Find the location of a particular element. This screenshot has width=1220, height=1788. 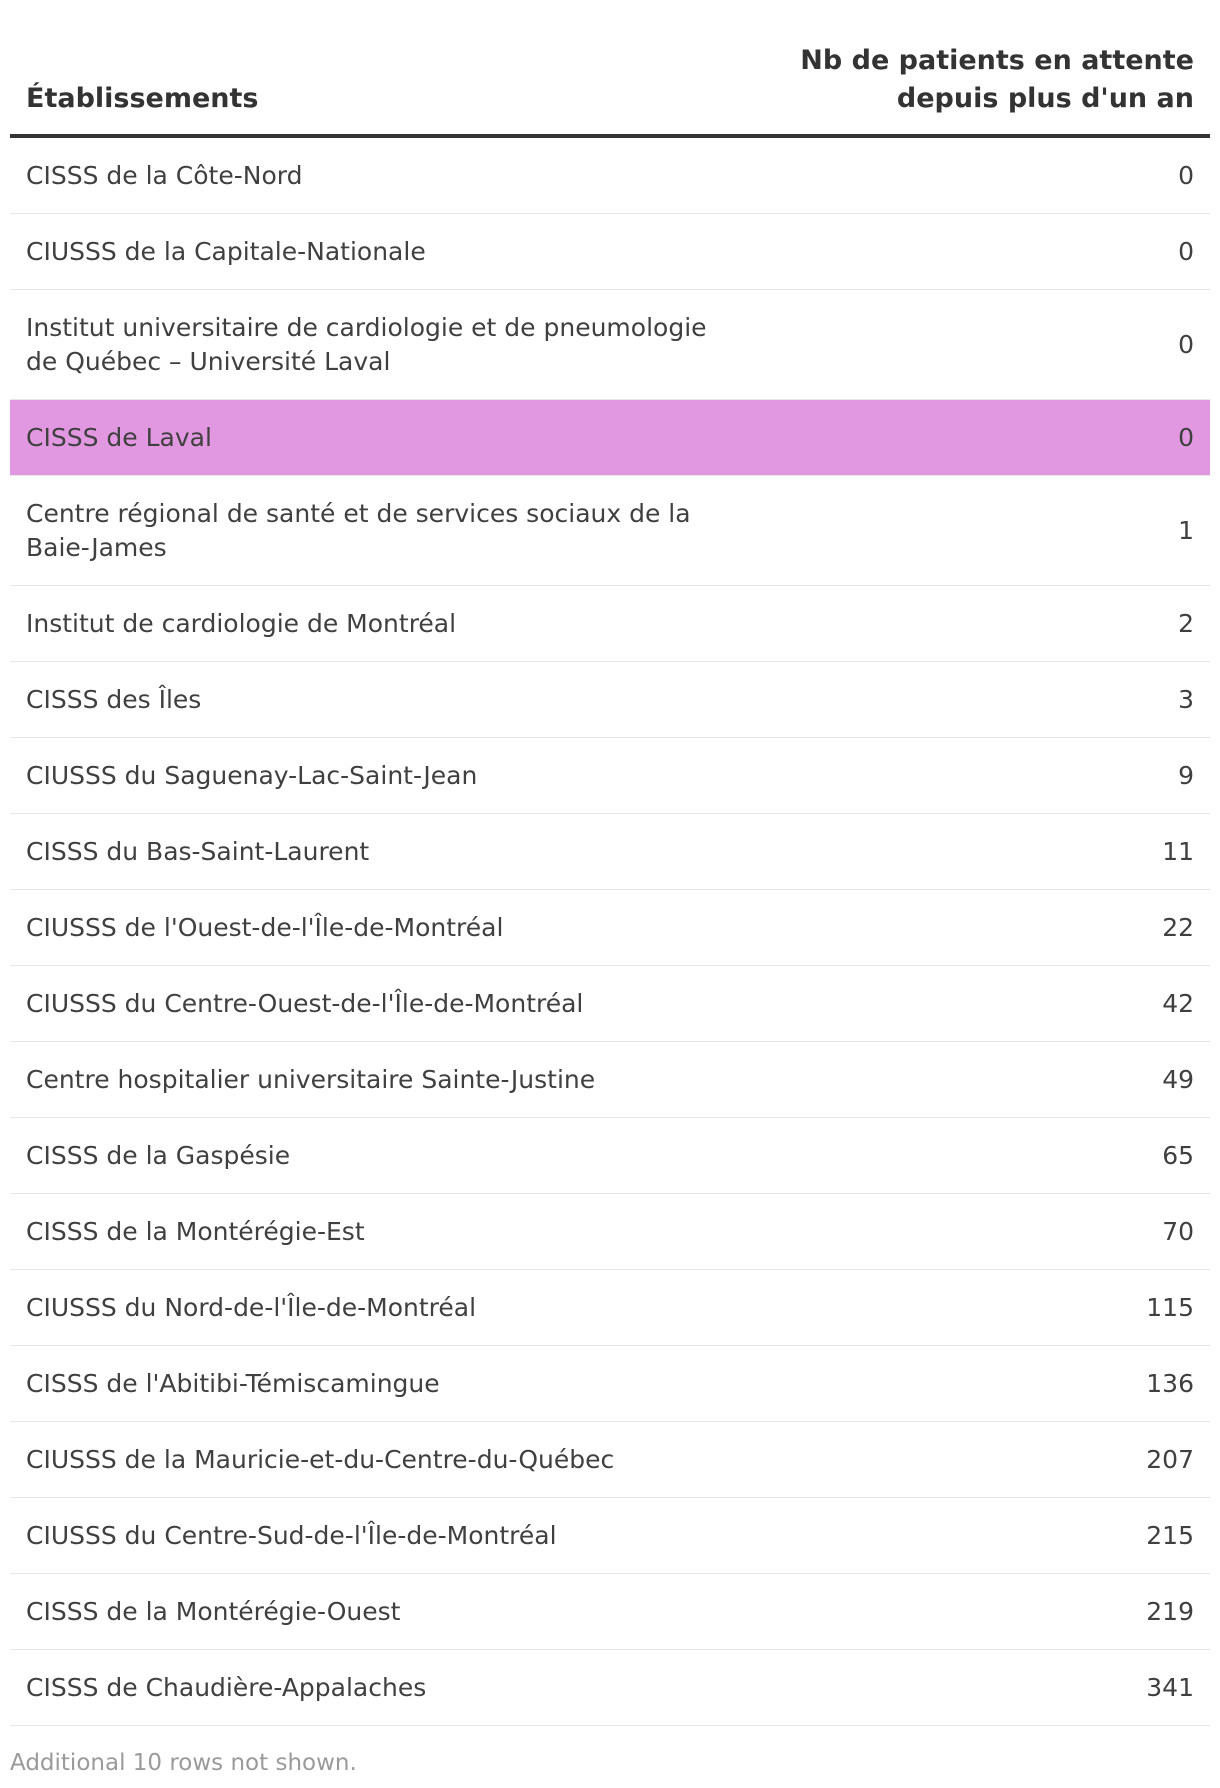

row-name: CISSS de l'Abitibi-Témiscamingue is located at coordinates (233, 1383).